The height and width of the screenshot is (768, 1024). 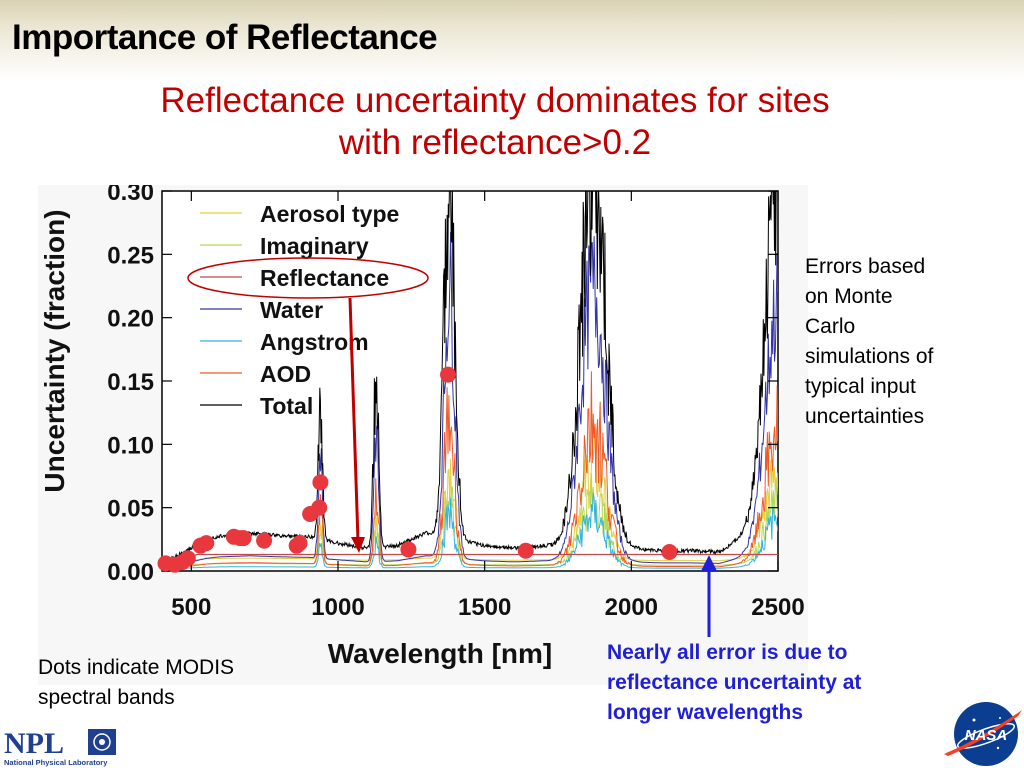 I want to click on y-tick-label: 0.15, so click(x=130, y=382).